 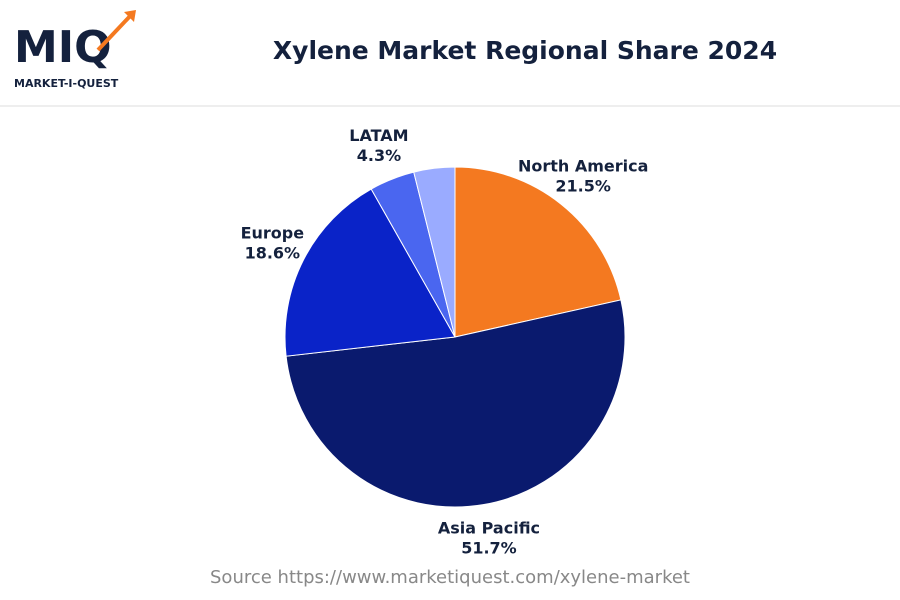 What do you see at coordinates (525, 50) in the screenshot?
I see `chart-title: Xylene Market Regional Share 2024` at bounding box center [525, 50].